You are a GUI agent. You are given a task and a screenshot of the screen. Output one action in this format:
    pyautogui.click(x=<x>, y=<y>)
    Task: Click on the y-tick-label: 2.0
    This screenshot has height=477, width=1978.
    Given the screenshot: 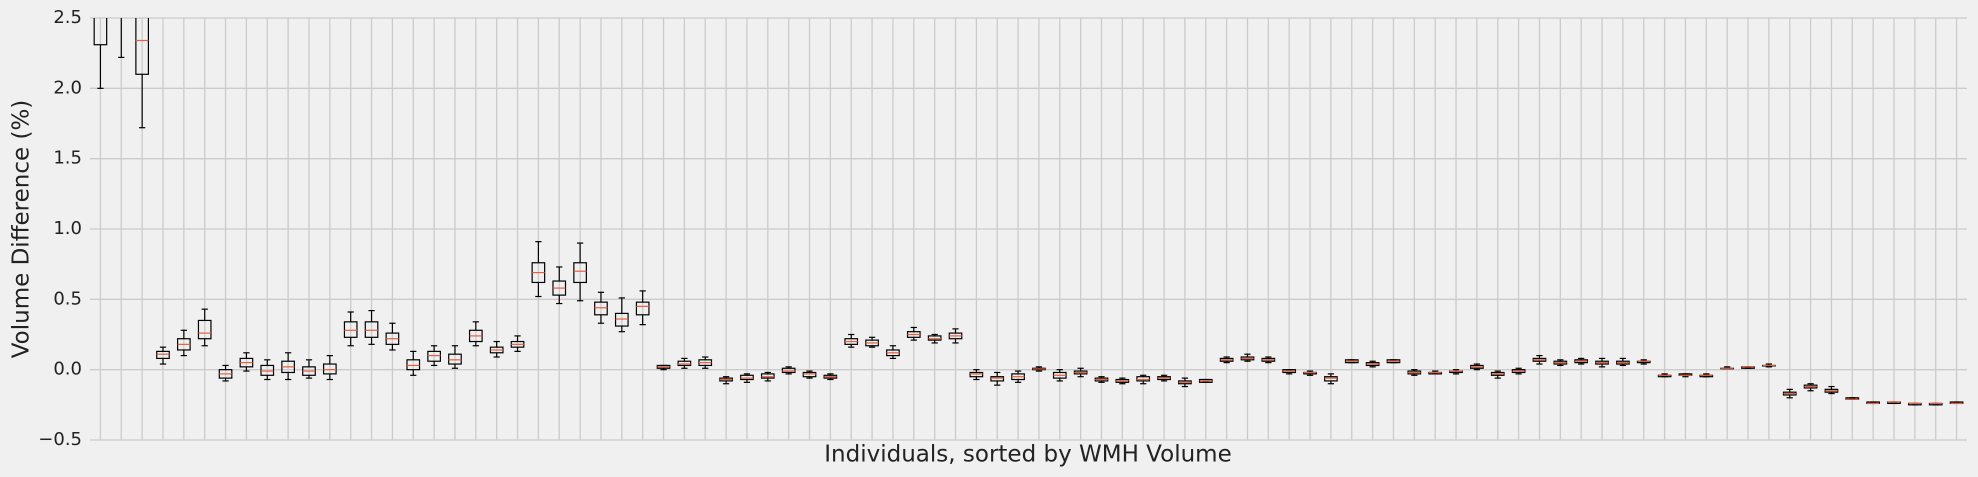 What is the action you would take?
    pyautogui.click(x=67, y=87)
    